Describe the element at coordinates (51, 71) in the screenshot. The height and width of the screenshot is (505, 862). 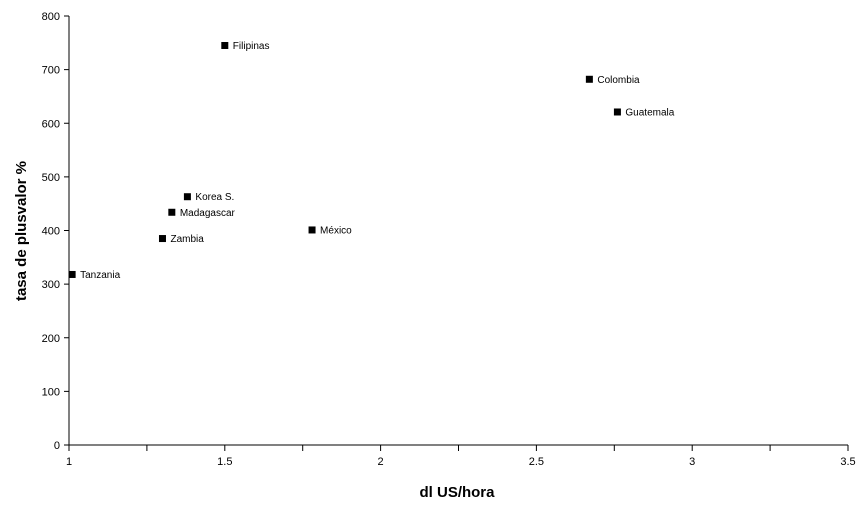
I see `y-tick-label: 700` at that location.